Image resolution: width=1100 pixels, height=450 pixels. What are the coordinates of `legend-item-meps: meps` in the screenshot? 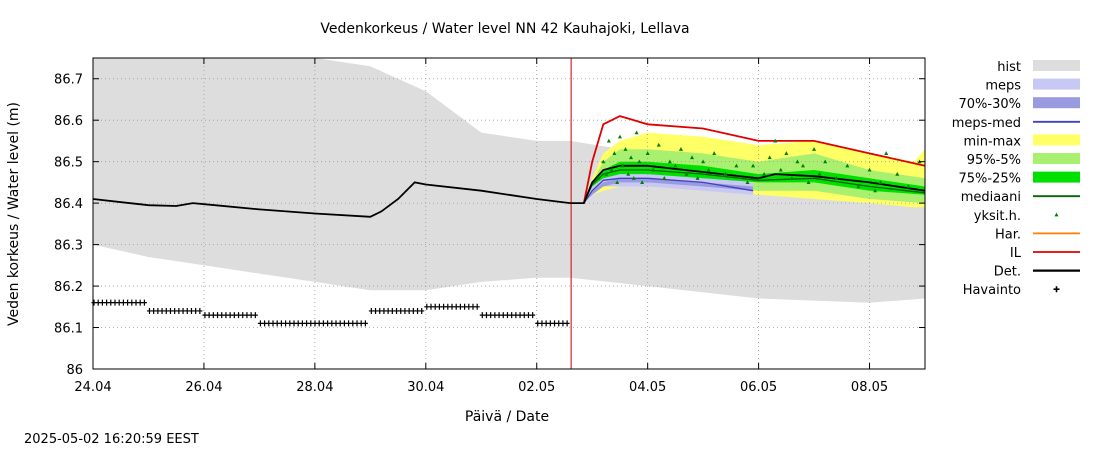 It's located at (1032, 86).